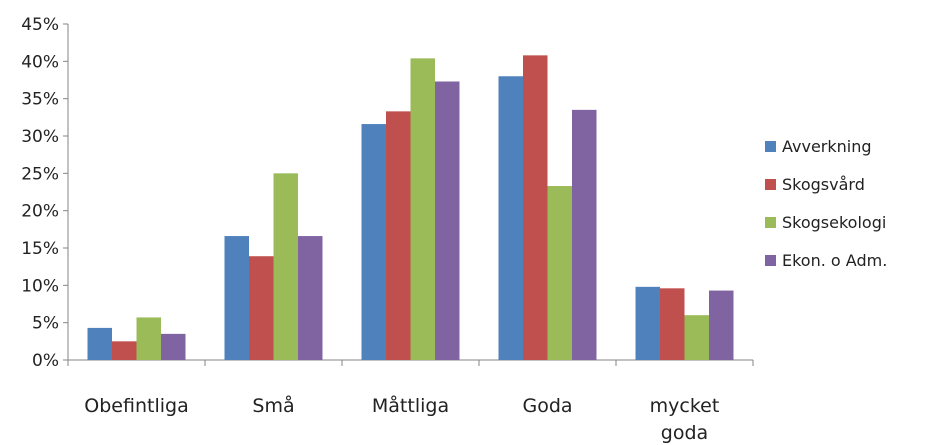  Describe the element at coordinates (834, 260) in the screenshot. I see `legend-label: Ekon. o Adm.` at that location.